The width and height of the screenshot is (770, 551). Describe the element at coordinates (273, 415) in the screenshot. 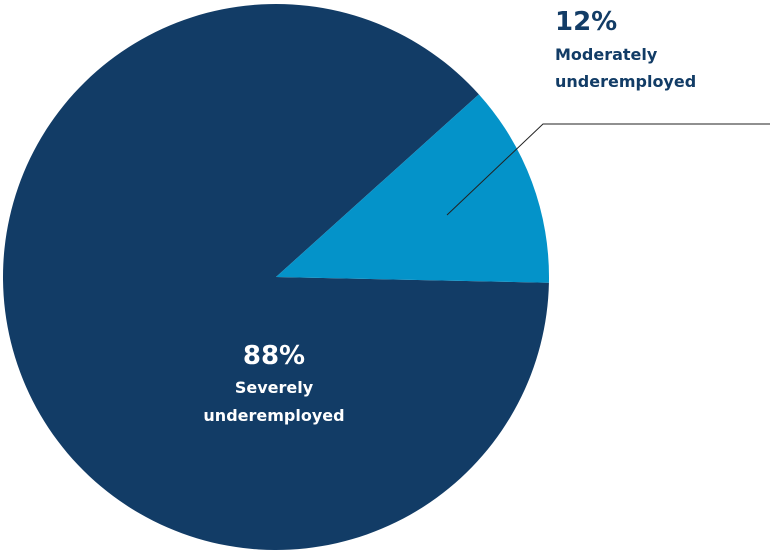

I see `slice-label-severely-line-2: underemployed` at that location.